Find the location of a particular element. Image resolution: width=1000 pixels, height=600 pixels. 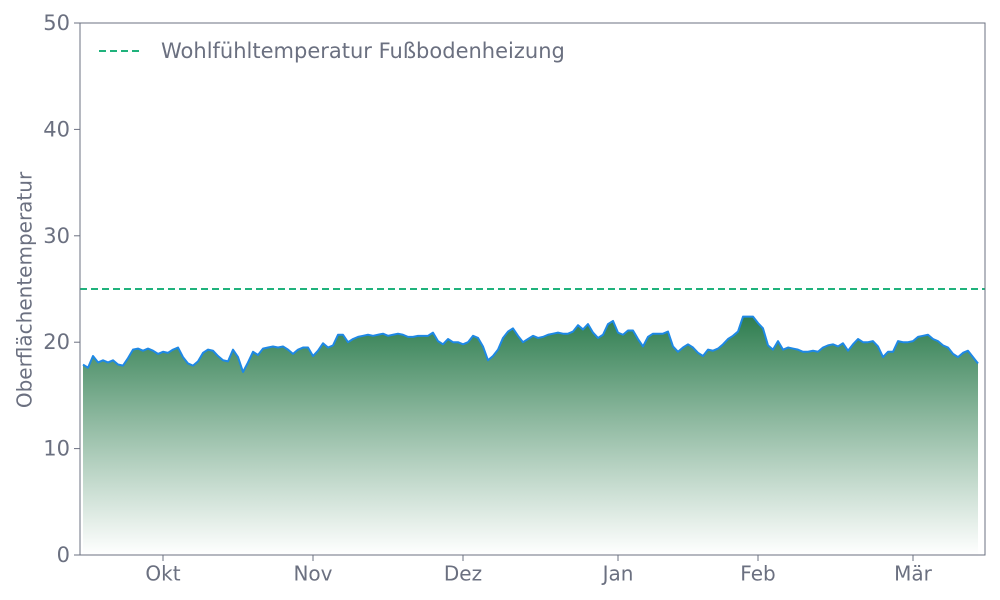

x-tick-label: Okt is located at coordinates (162, 574).